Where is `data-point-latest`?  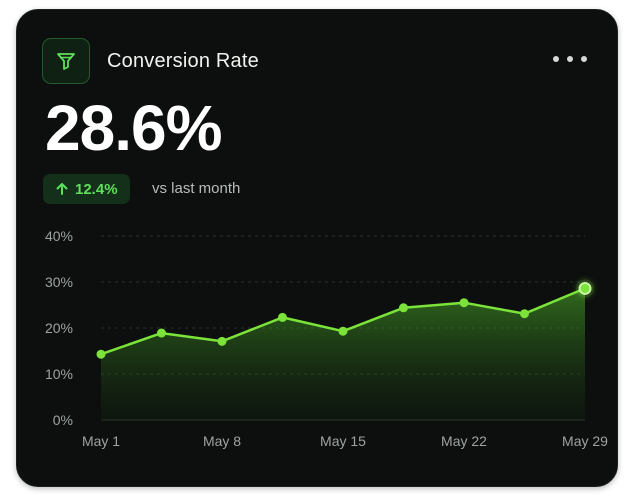
data-point-latest is located at coordinates (585, 288).